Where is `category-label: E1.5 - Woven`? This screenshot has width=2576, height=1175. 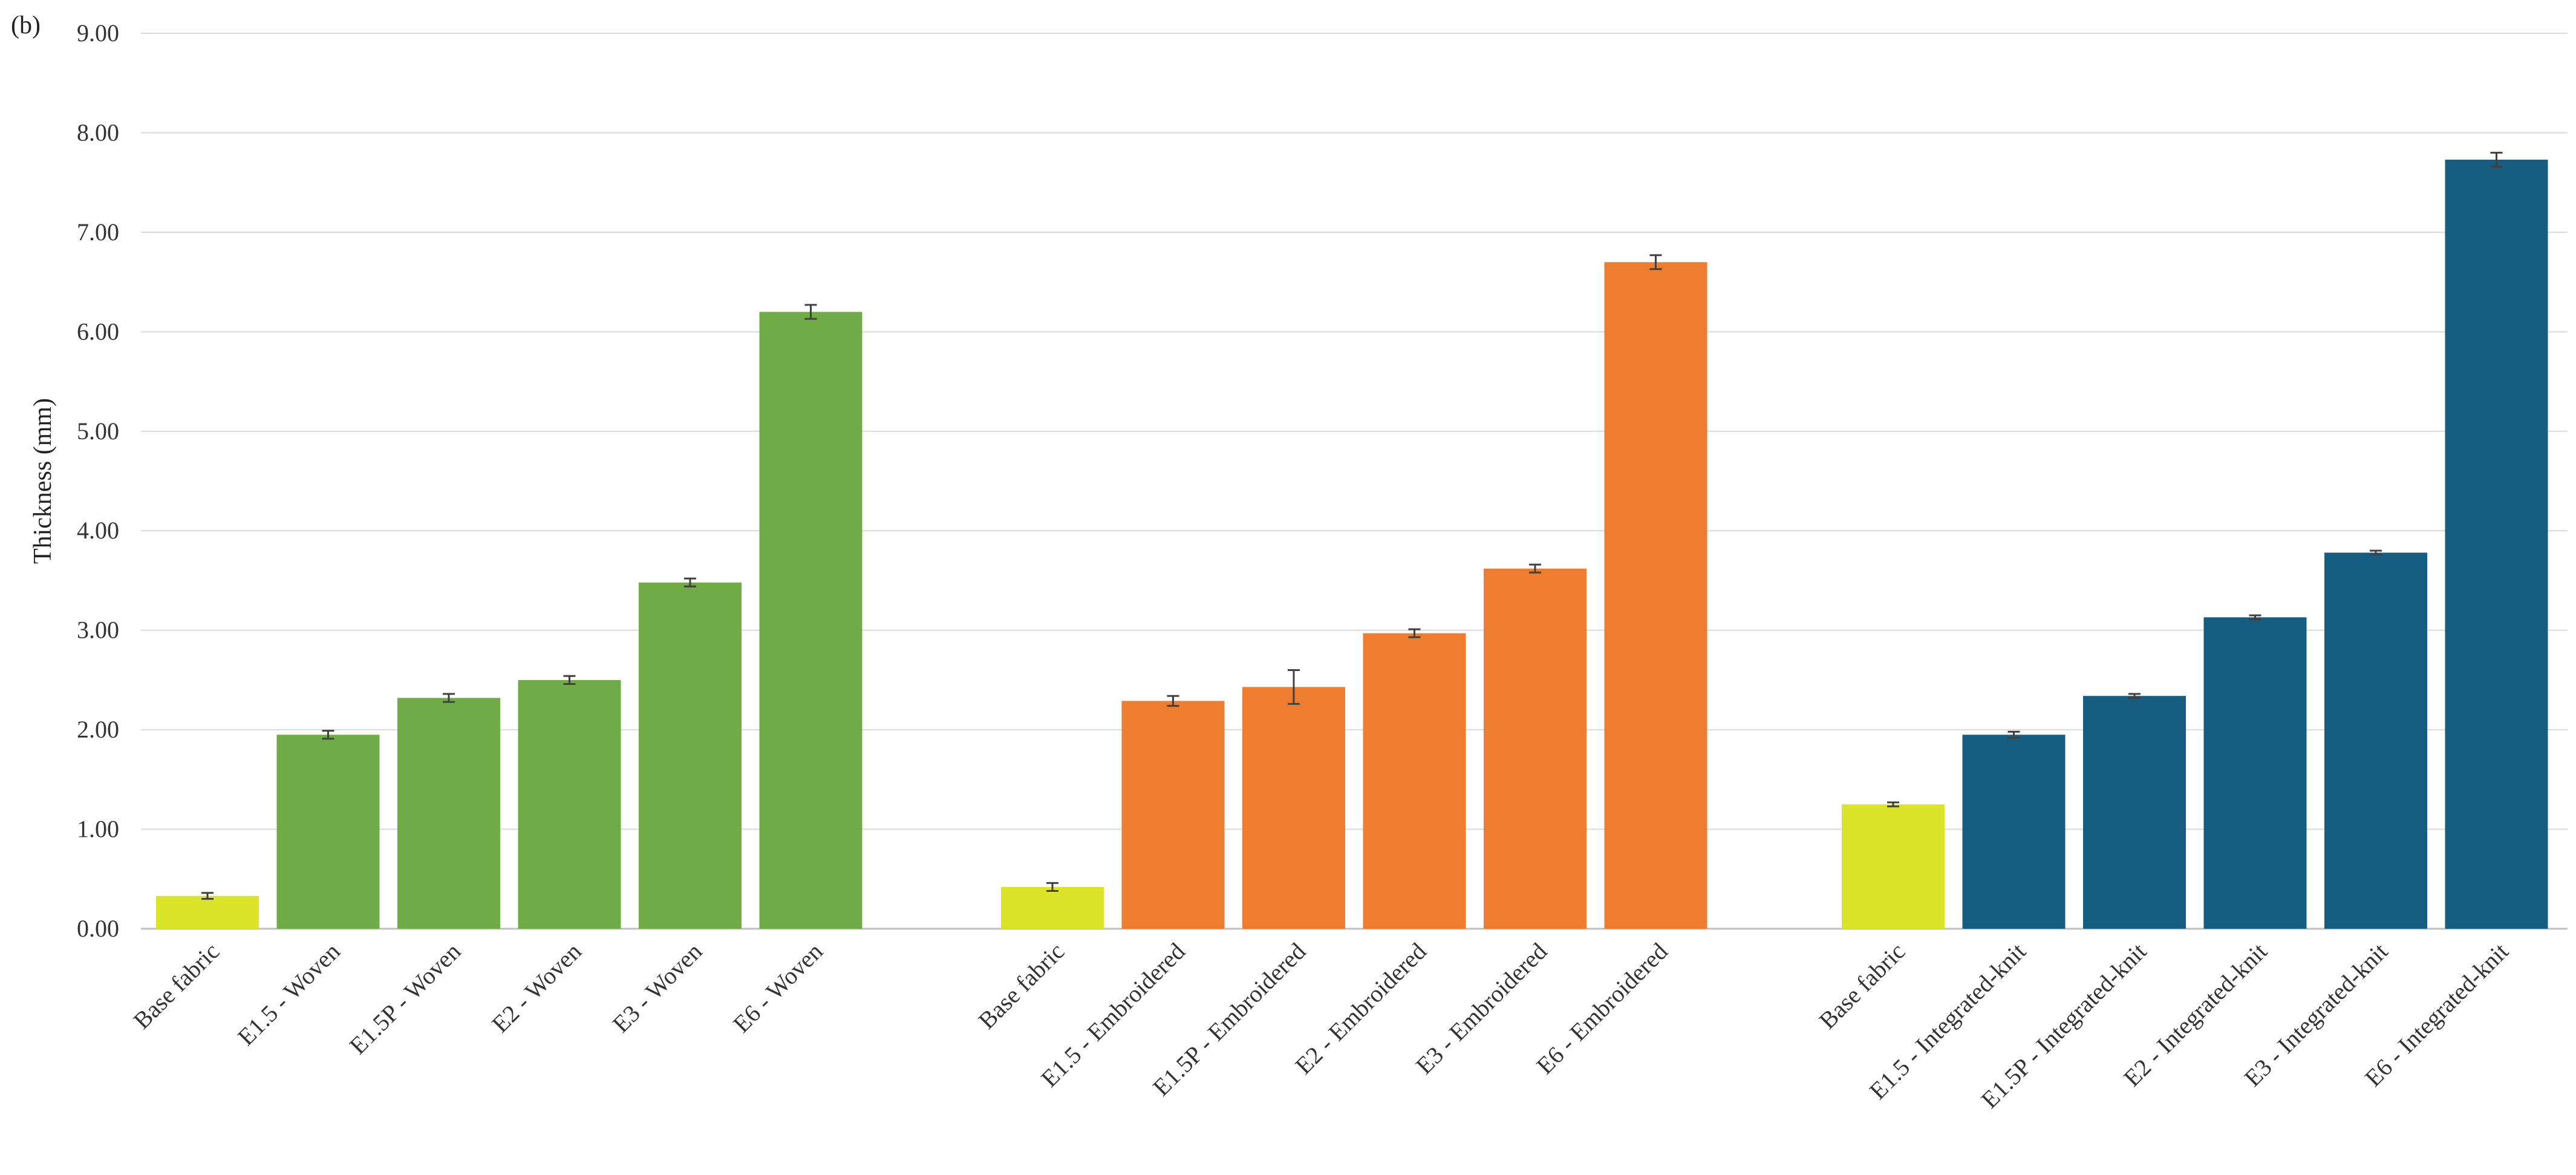 category-label: E1.5 - Woven is located at coordinates (288, 994).